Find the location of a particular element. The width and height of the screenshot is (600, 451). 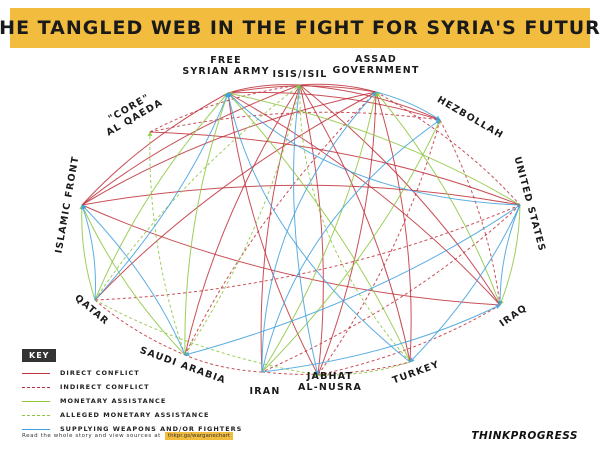

node-label-turkey: TURKEY is located at coordinates (416, 372).